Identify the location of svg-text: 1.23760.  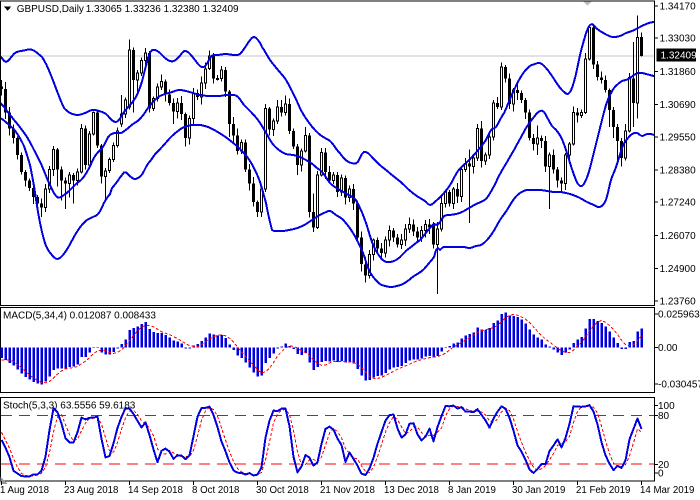
(678, 301).